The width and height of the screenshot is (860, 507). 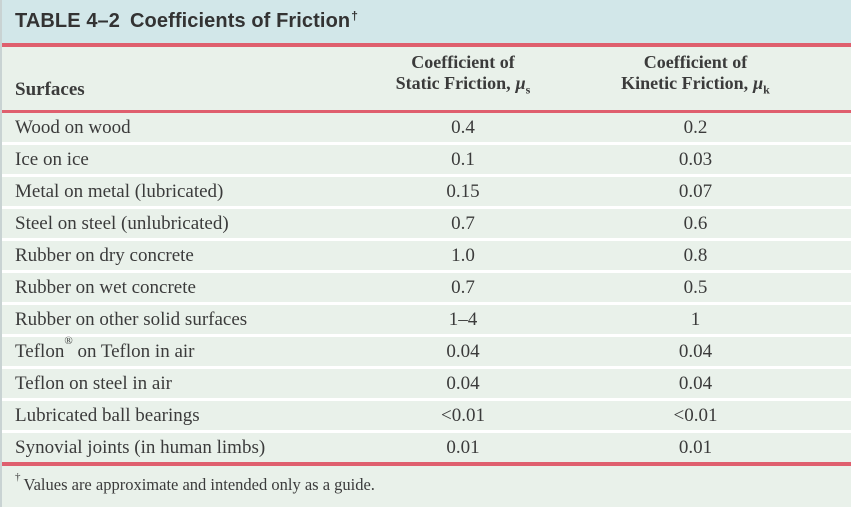 I want to click on kinetic-friction-value: 0.6, so click(x=695, y=223).